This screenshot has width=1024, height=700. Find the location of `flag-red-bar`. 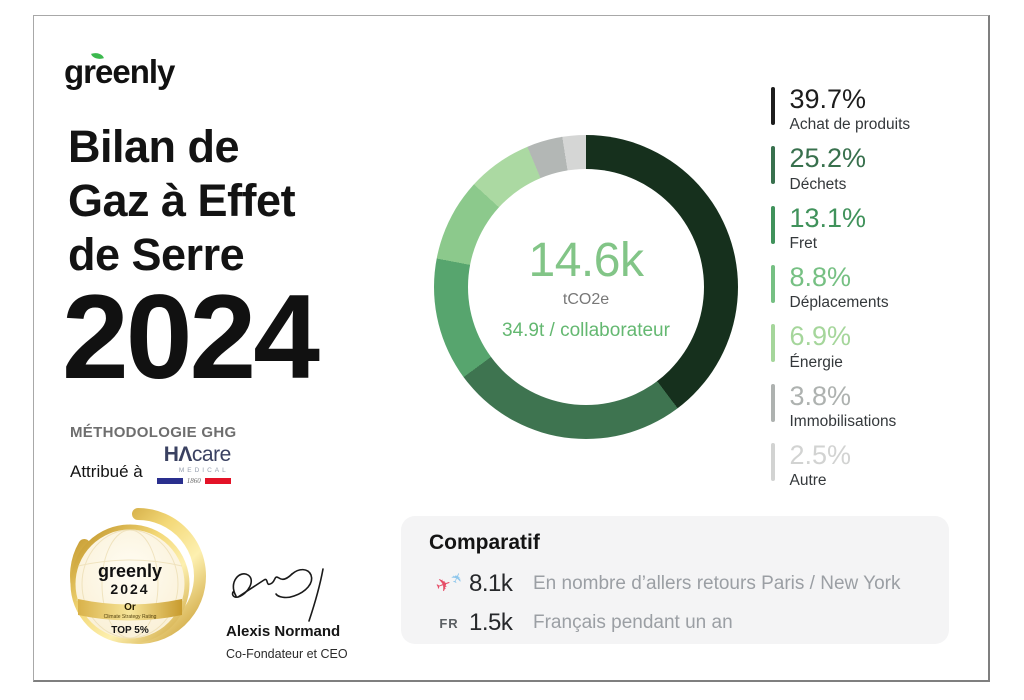

flag-red-bar is located at coordinates (217, 481).